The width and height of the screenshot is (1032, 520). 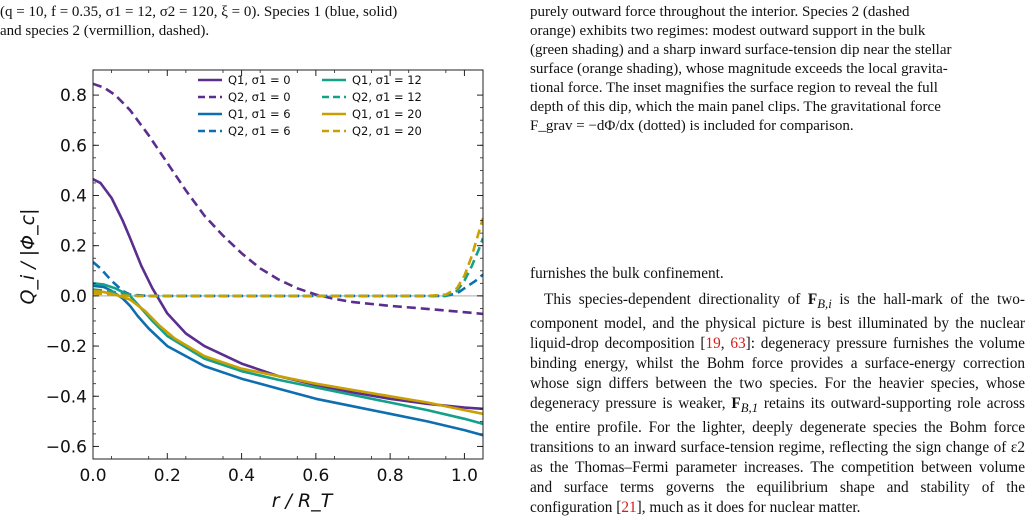 I want to click on y-tick-label: 0.4, so click(x=73, y=196).